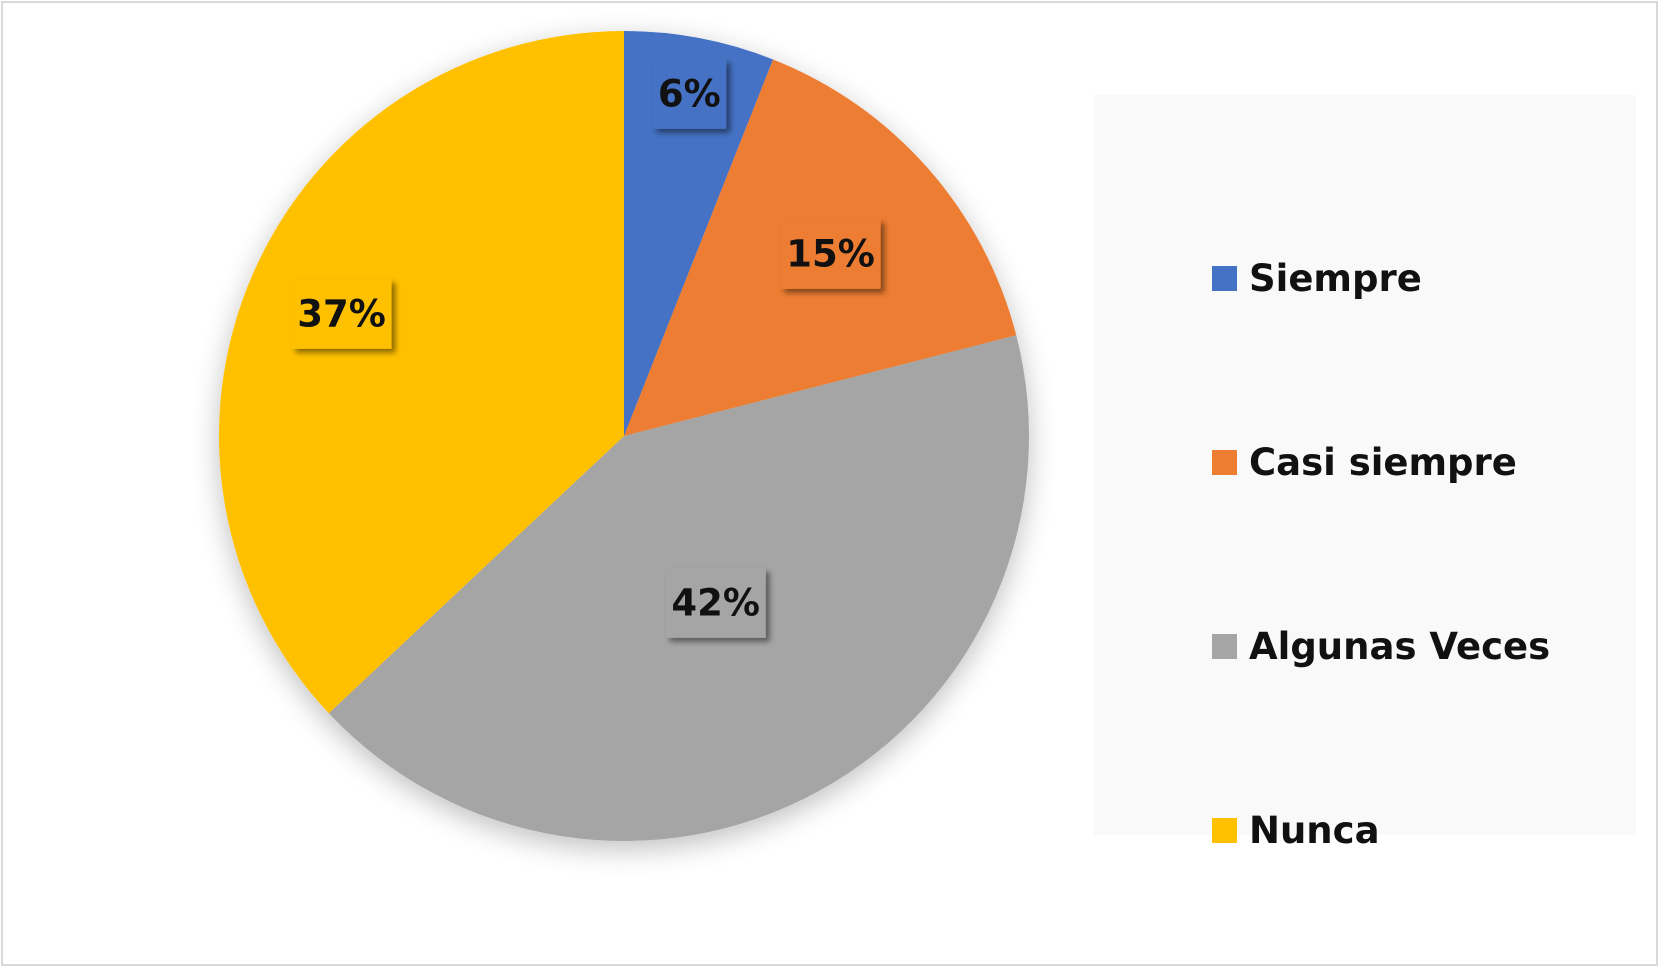 The image size is (1661, 969). I want to click on data-label-siempre: 6%, so click(689, 93).